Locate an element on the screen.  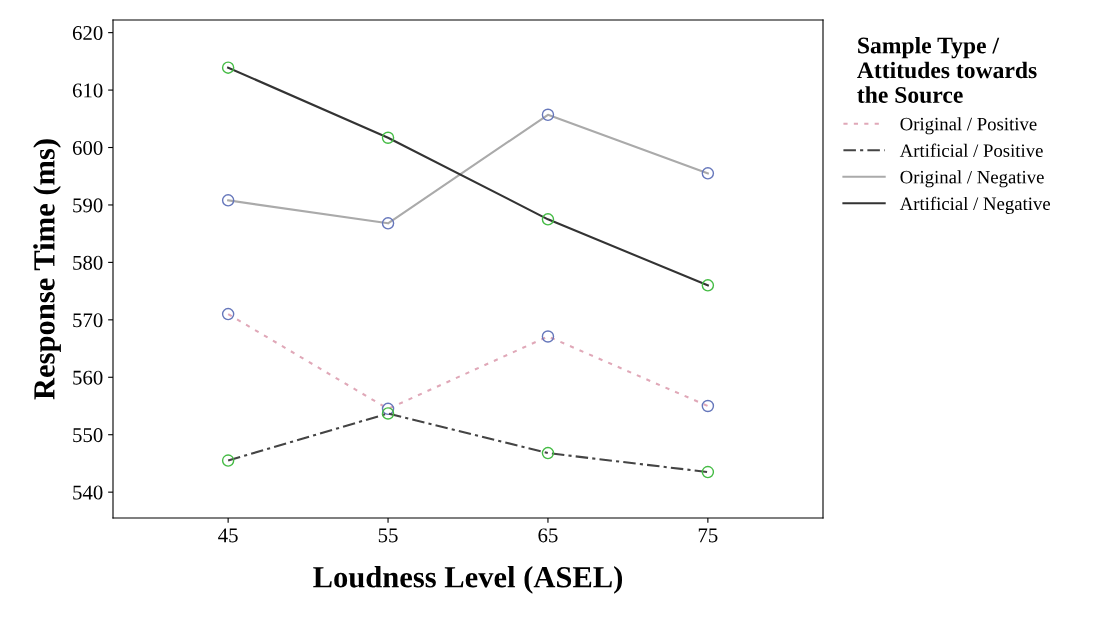
x-tick-label: 65 is located at coordinates (548, 535).